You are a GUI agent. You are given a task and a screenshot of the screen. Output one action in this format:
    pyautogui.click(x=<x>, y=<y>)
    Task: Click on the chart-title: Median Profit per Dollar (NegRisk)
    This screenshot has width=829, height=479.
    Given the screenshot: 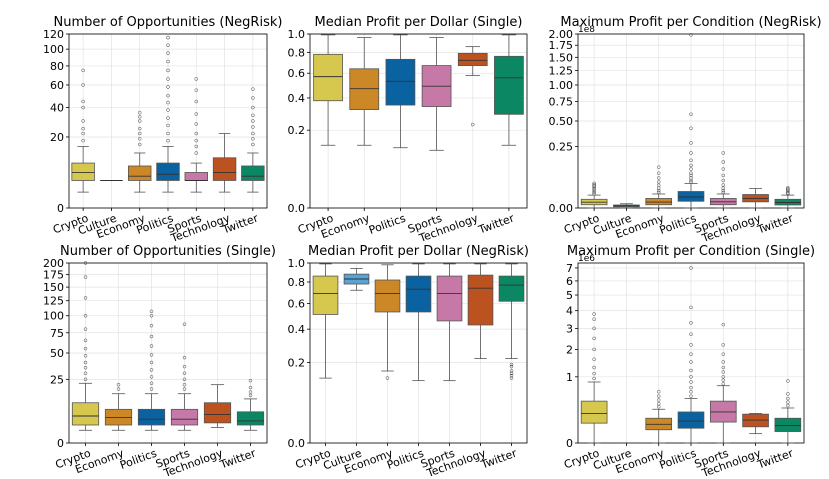 What is the action you would take?
    pyautogui.click(x=418, y=251)
    